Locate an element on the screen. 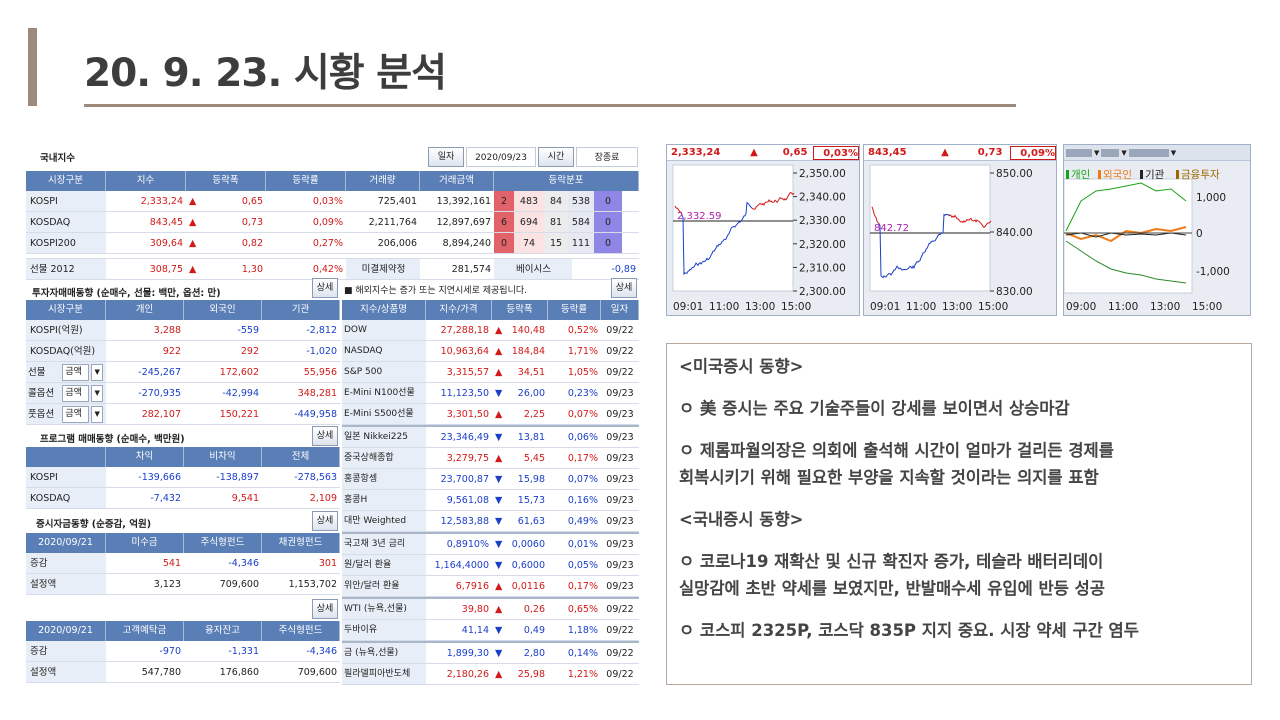 The width and height of the screenshot is (1280, 720). investor-name-cell: 콜옵션 금액 ▼ is located at coordinates (66, 393).